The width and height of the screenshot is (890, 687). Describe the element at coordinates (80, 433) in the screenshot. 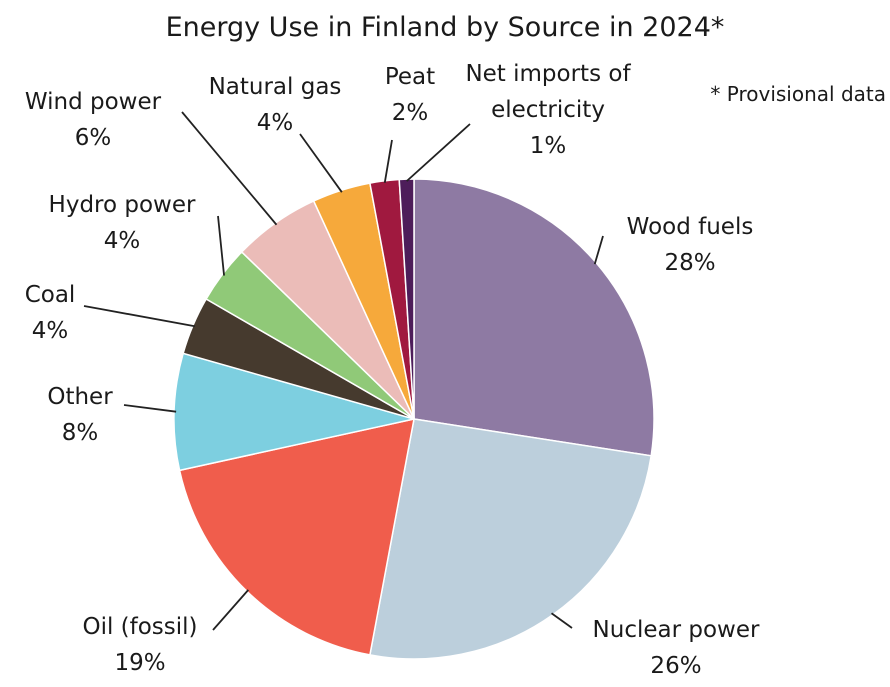

I see `value-label: 8%` at that location.